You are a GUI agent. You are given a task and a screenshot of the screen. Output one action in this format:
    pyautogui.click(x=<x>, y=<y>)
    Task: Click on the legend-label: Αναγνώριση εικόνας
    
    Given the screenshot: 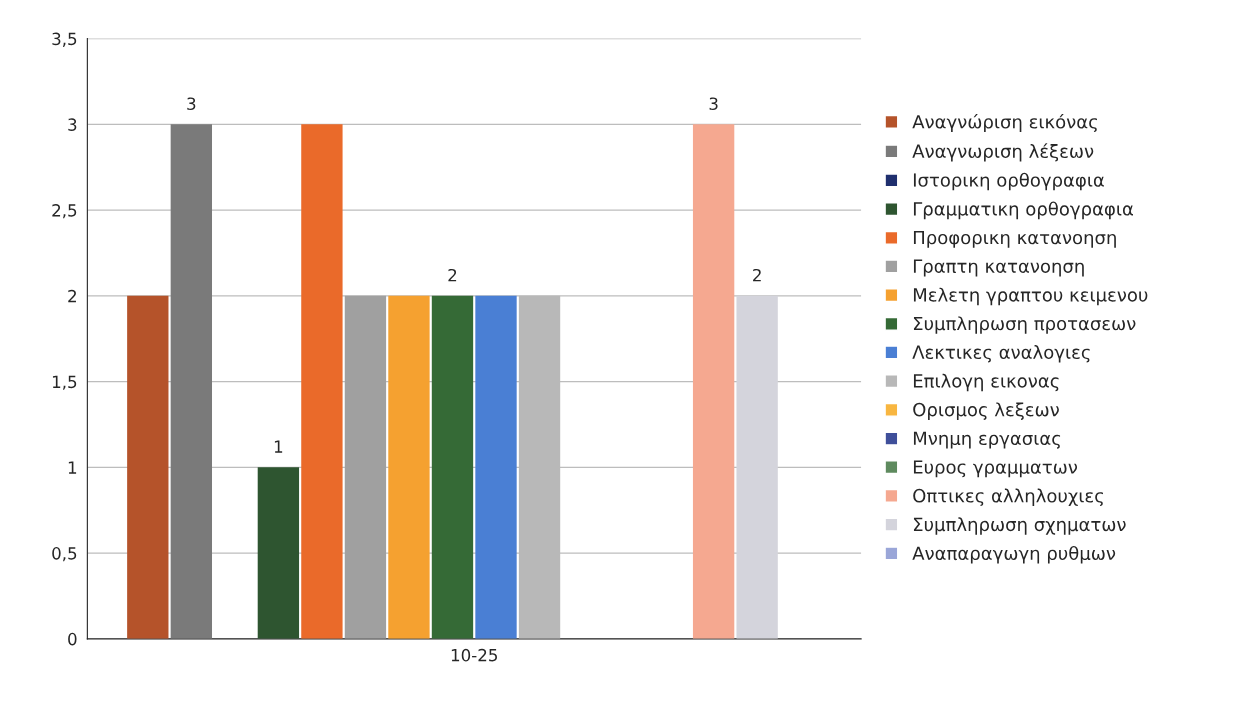 What is the action you would take?
    pyautogui.click(x=1004, y=123)
    